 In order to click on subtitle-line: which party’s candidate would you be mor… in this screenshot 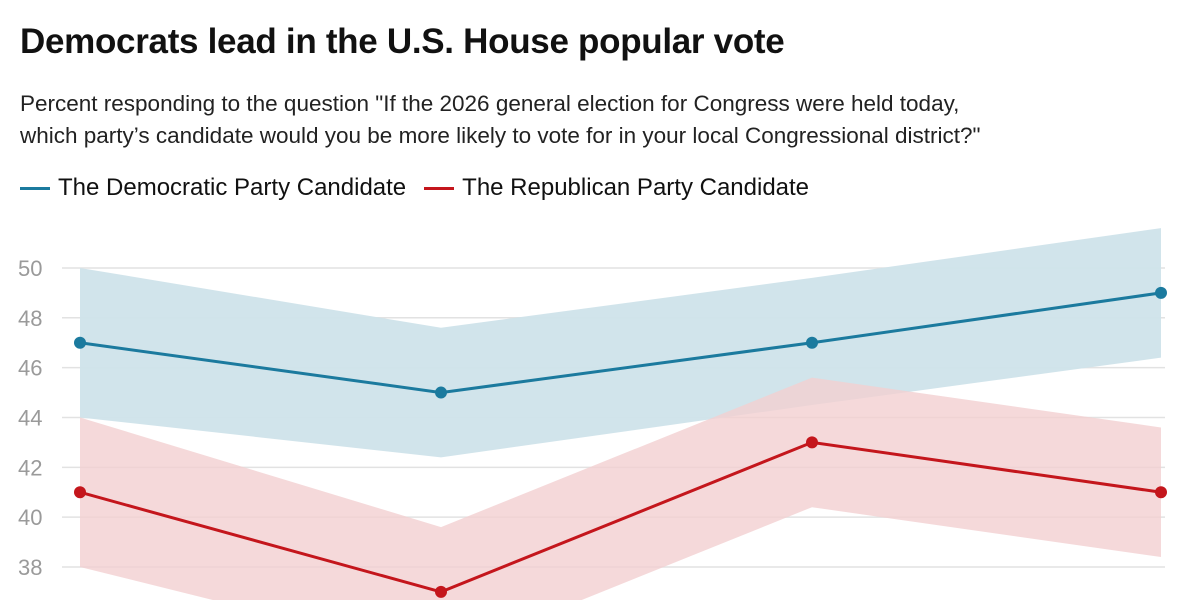, I will do `click(500, 135)`.